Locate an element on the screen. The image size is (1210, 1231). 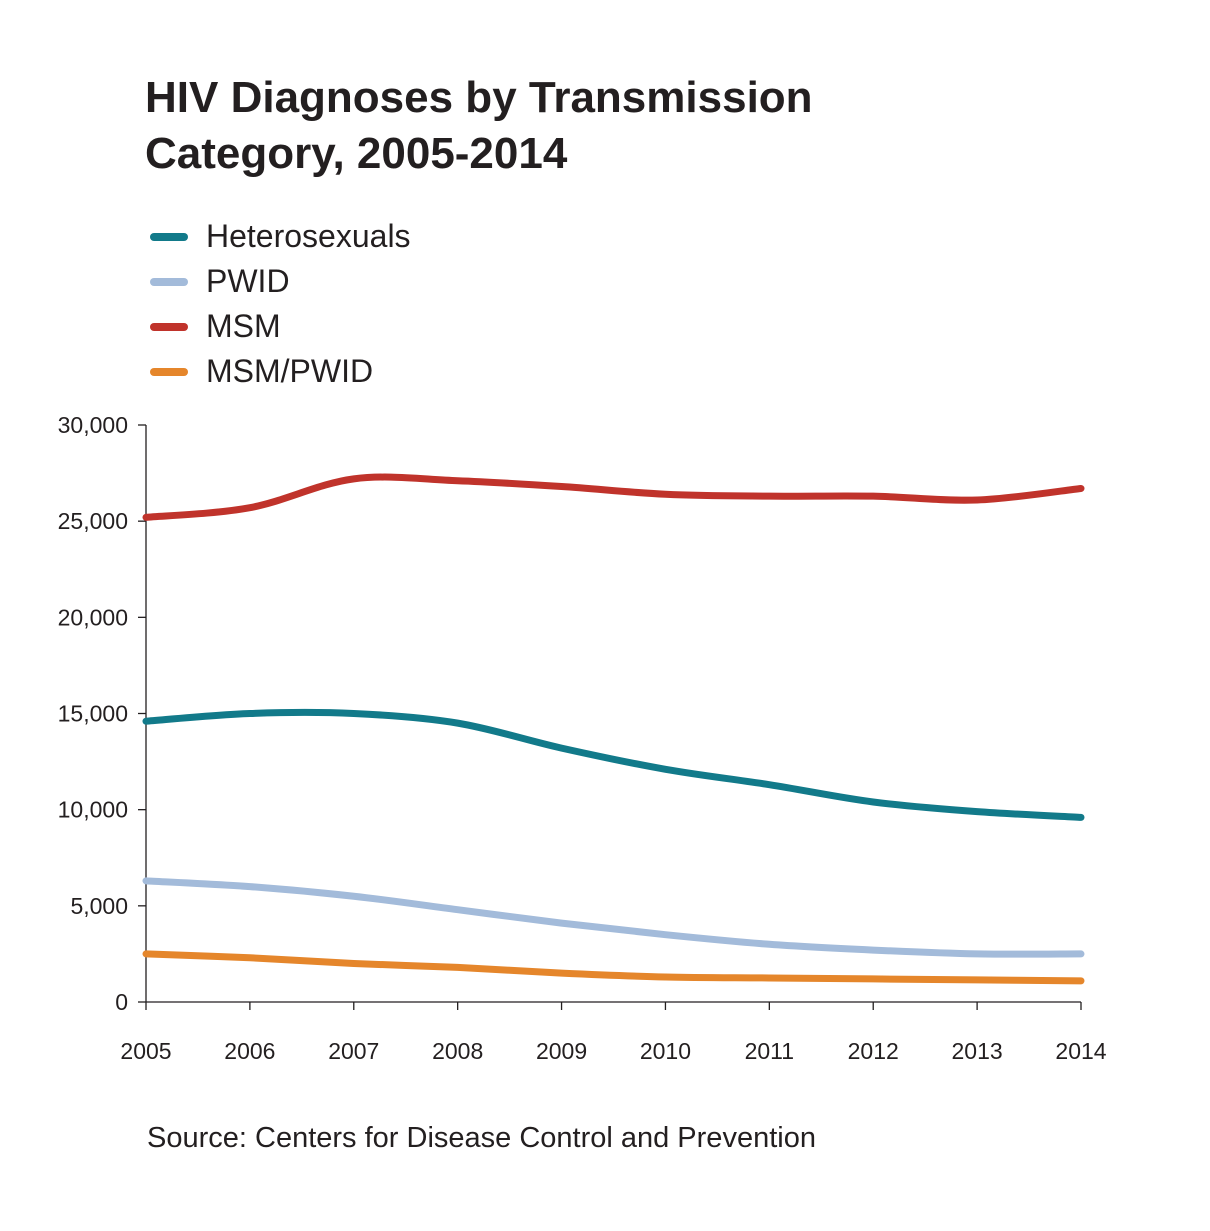
x-tick-label: 2007 is located at coordinates (353, 1051).